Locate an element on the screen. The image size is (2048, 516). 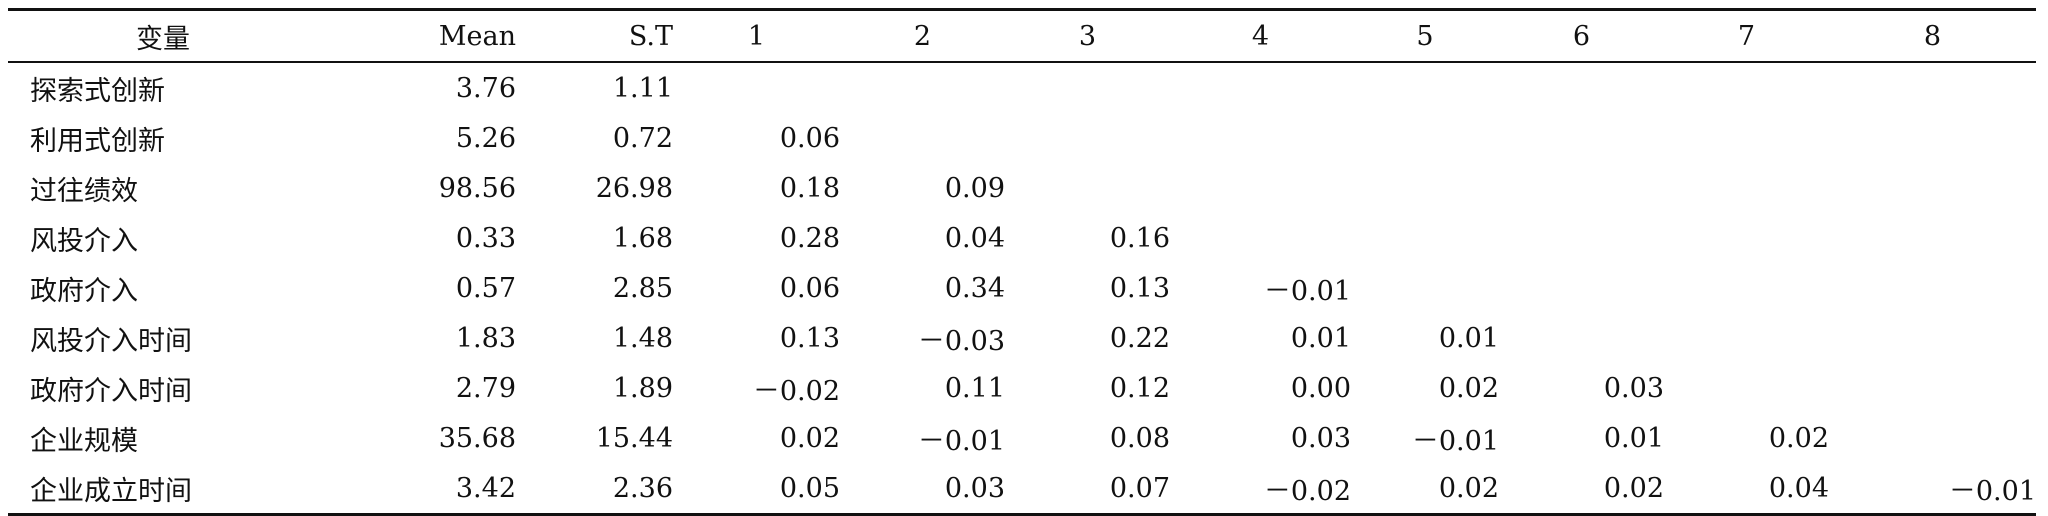
row-label: 风投介入时间 is located at coordinates (111, 341).